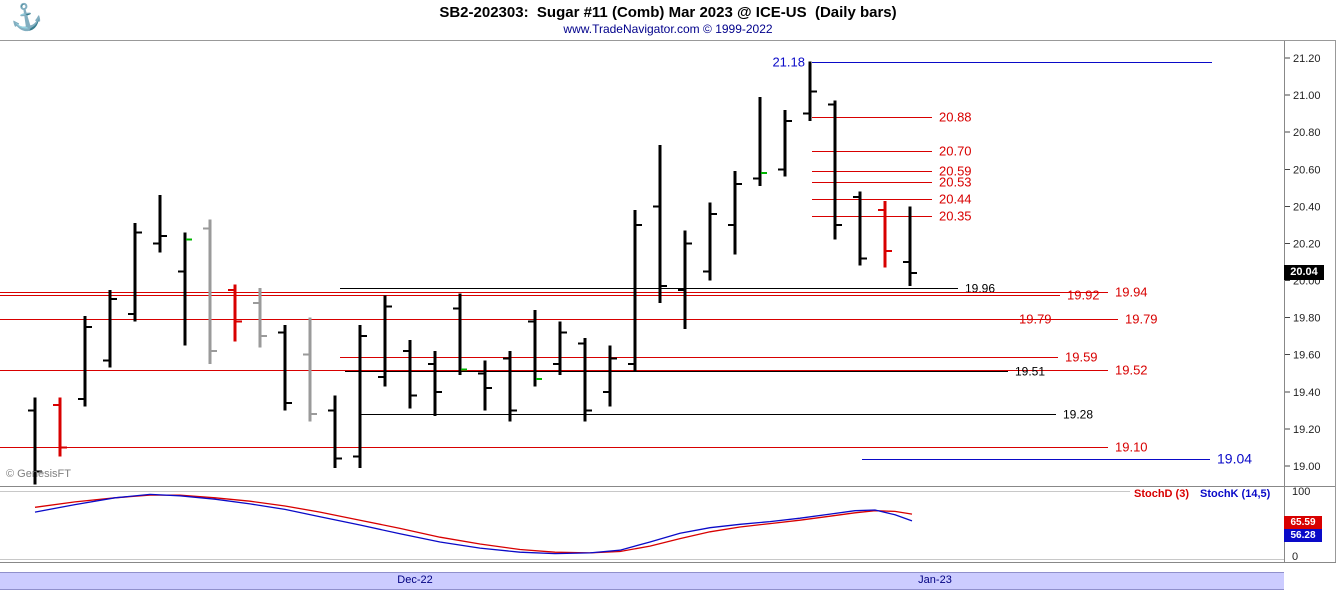  Describe the element at coordinates (1131, 370) in the screenshot. I see `level-label: 19.52` at that location.